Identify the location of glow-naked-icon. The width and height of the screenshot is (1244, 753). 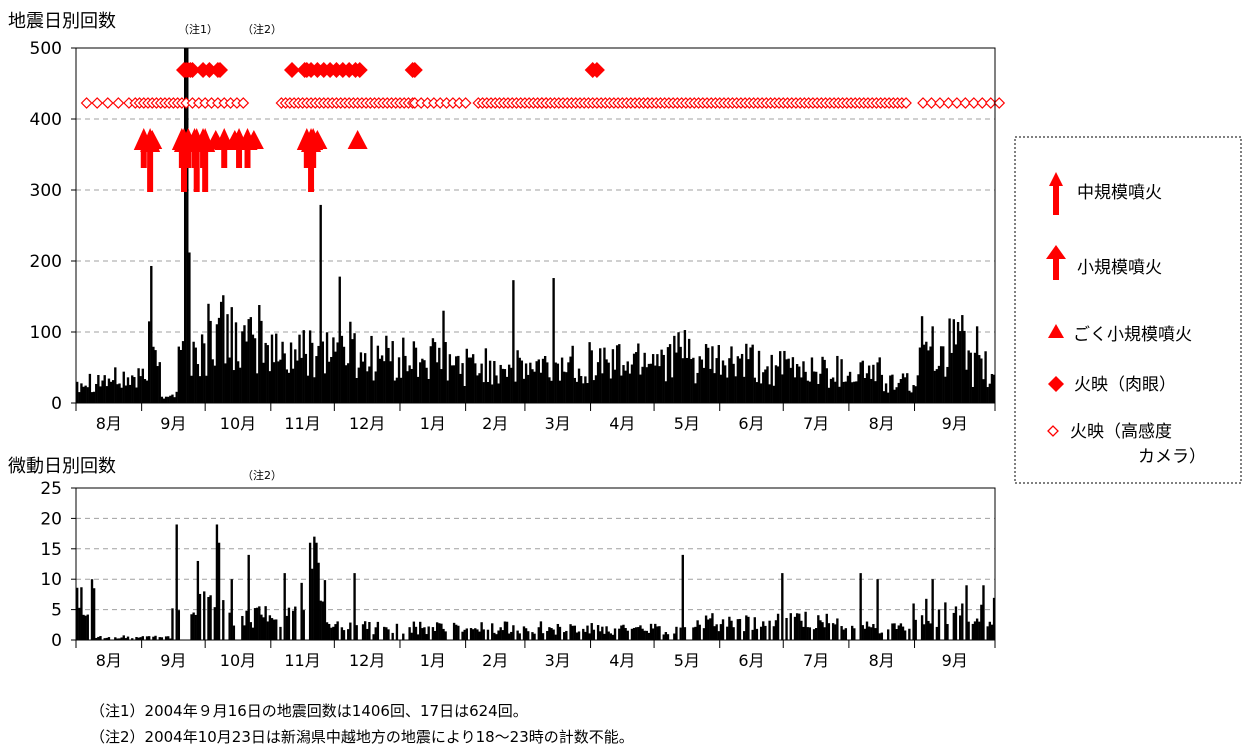
(1056, 384).